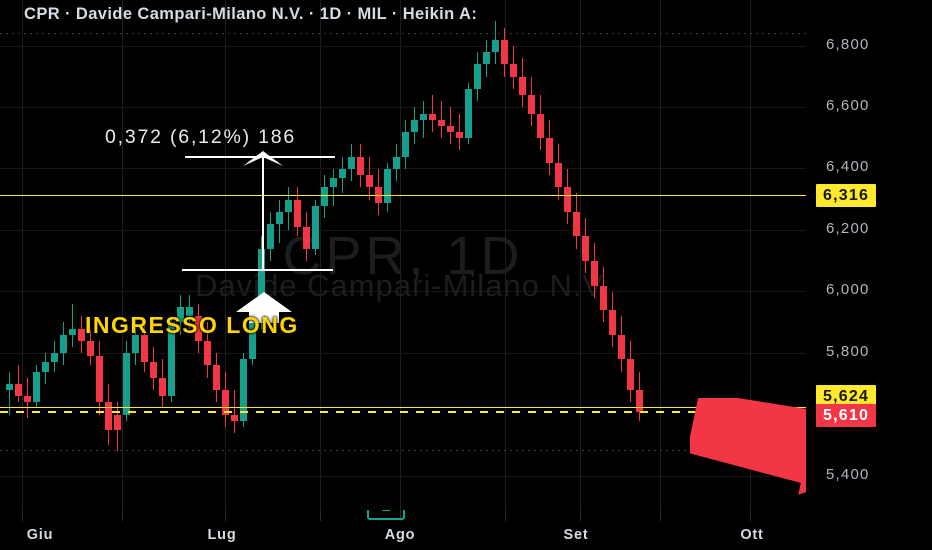 The width and height of the screenshot is (932, 550). I want to click on measure-vertical-line, so click(263, 214).